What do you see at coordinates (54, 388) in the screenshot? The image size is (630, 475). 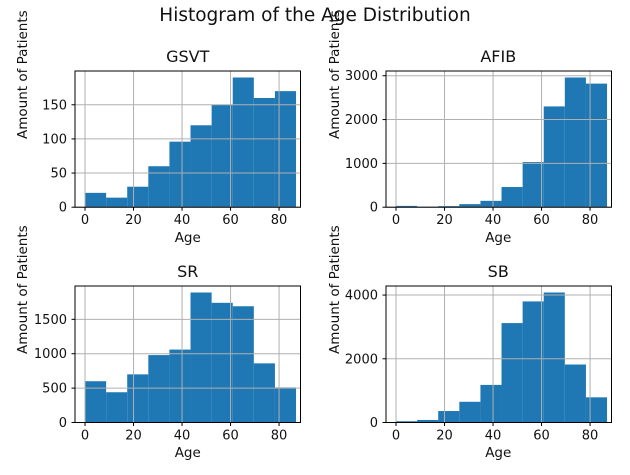 I see `y-tick-label: 500` at bounding box center [54, 388].